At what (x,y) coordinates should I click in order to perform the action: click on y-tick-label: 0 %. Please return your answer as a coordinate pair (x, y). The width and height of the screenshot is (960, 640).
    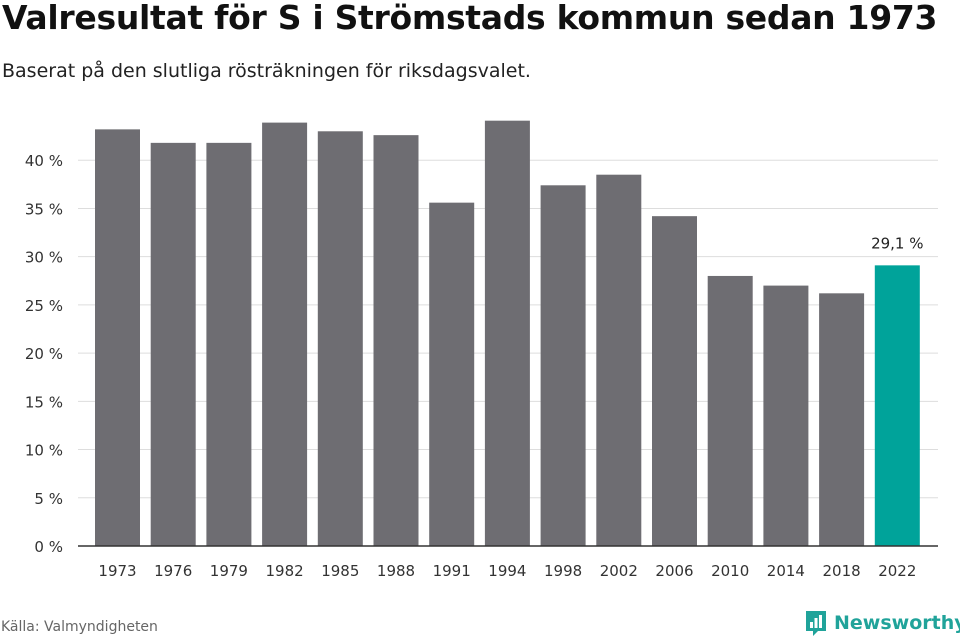
    Looking at the image, I should click on (48, 547).